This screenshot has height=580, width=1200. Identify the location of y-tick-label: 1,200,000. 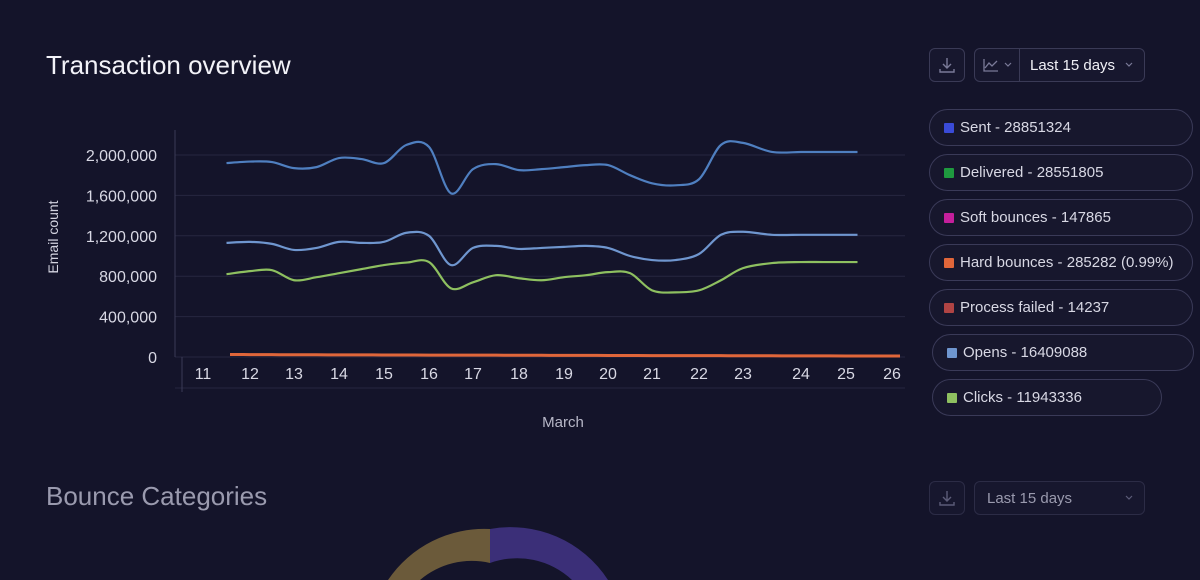
(121, 237).